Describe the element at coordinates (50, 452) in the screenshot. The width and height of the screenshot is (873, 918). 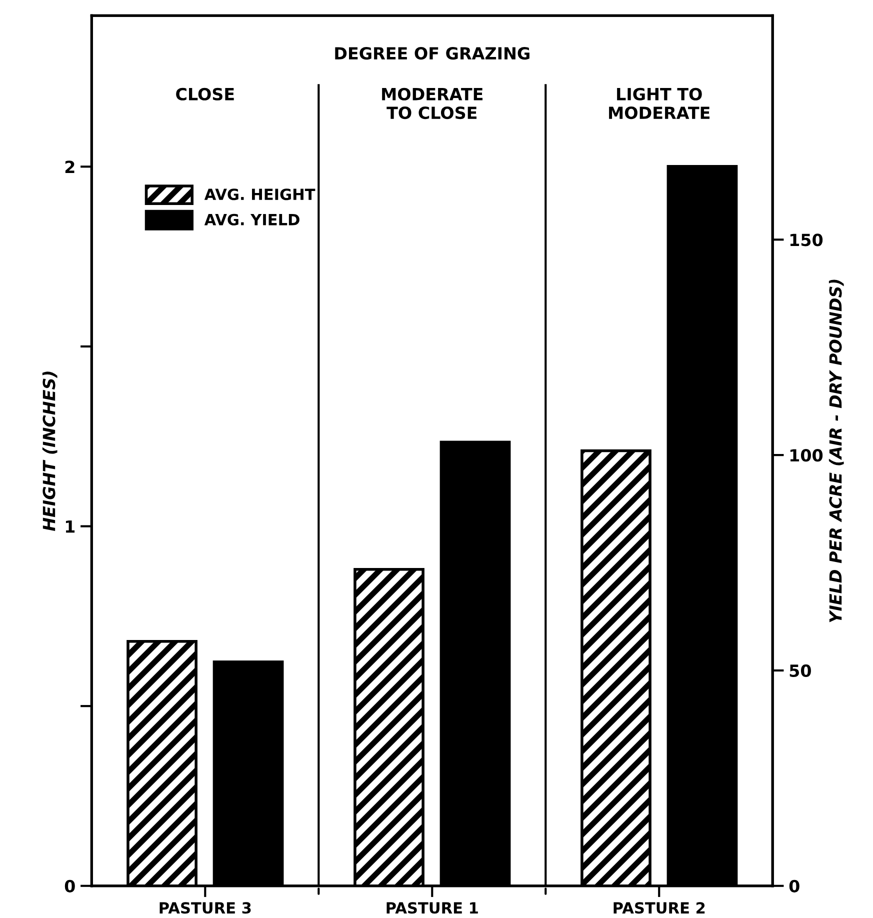
I see `y-axis-title: HEIGHT (INCHES)` at that location.